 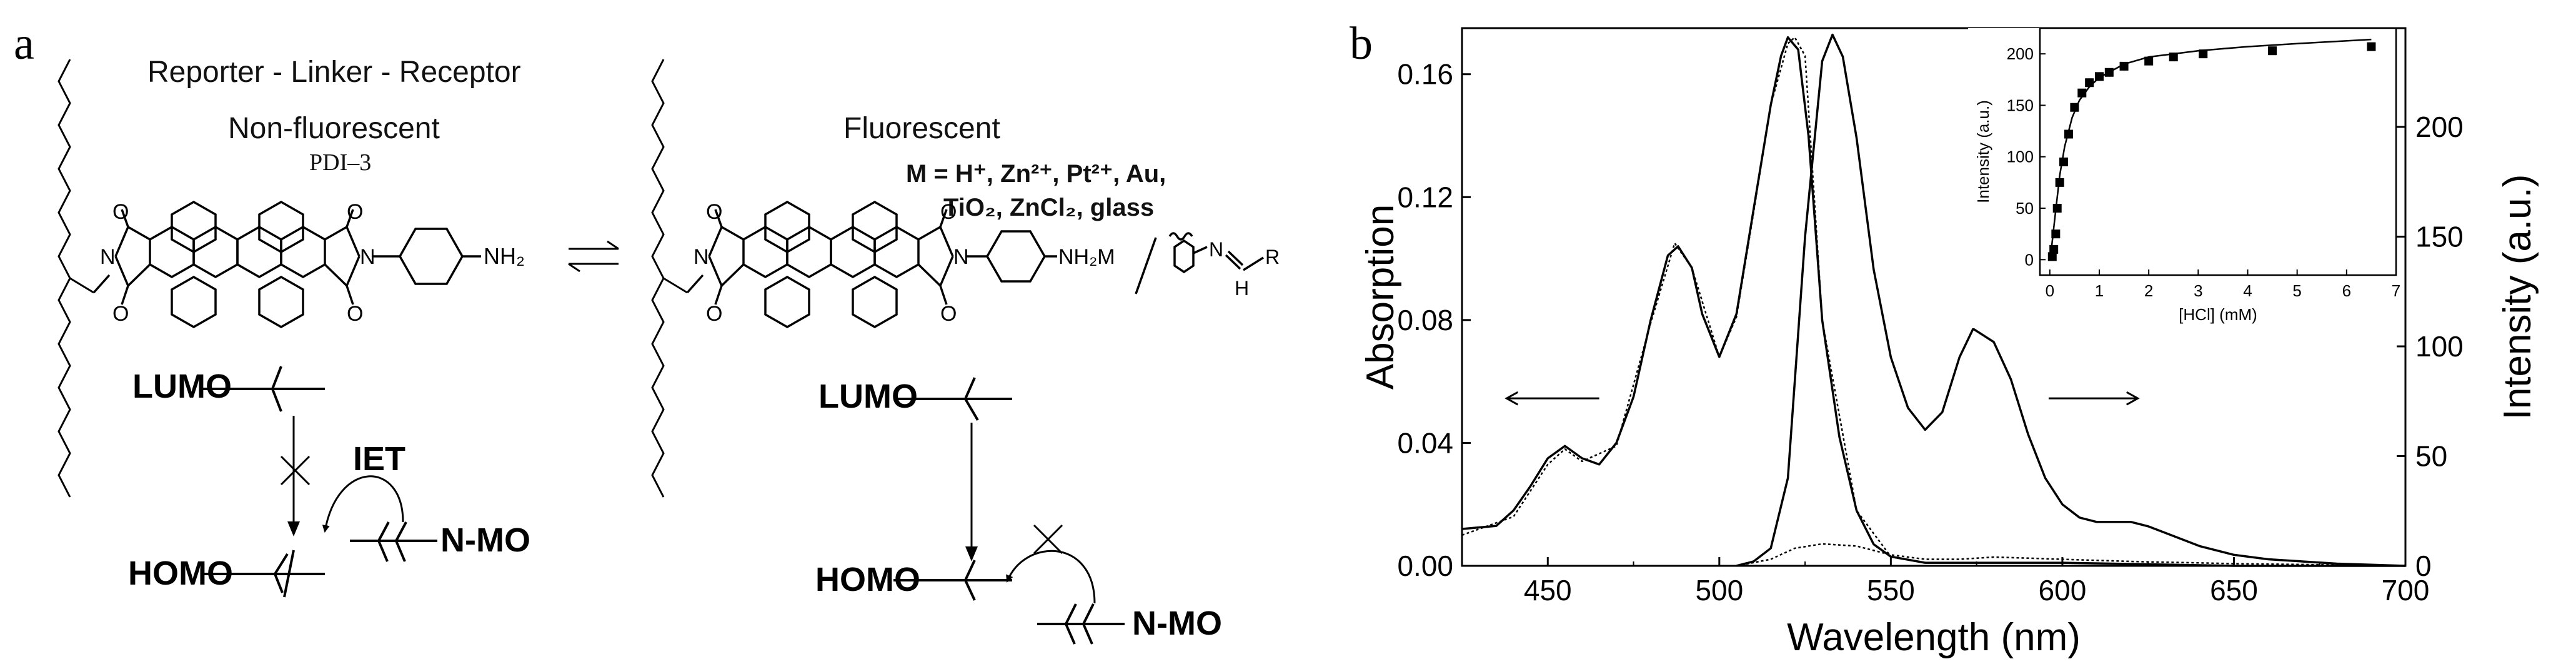 I want to click on inset-x-tick-label: 0, so click(x=2050, y=290).